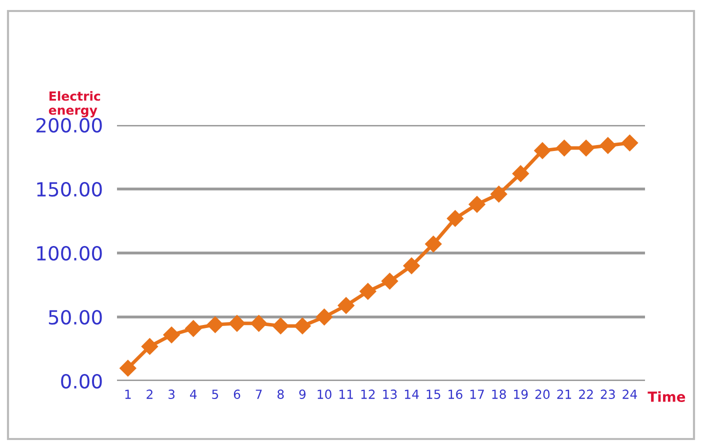 The image size is (702, 447). What do you see at coordinates (75, 317) in the screenshot?
I see `y-tick-label: 50.00` at bounding box center [75, 317].